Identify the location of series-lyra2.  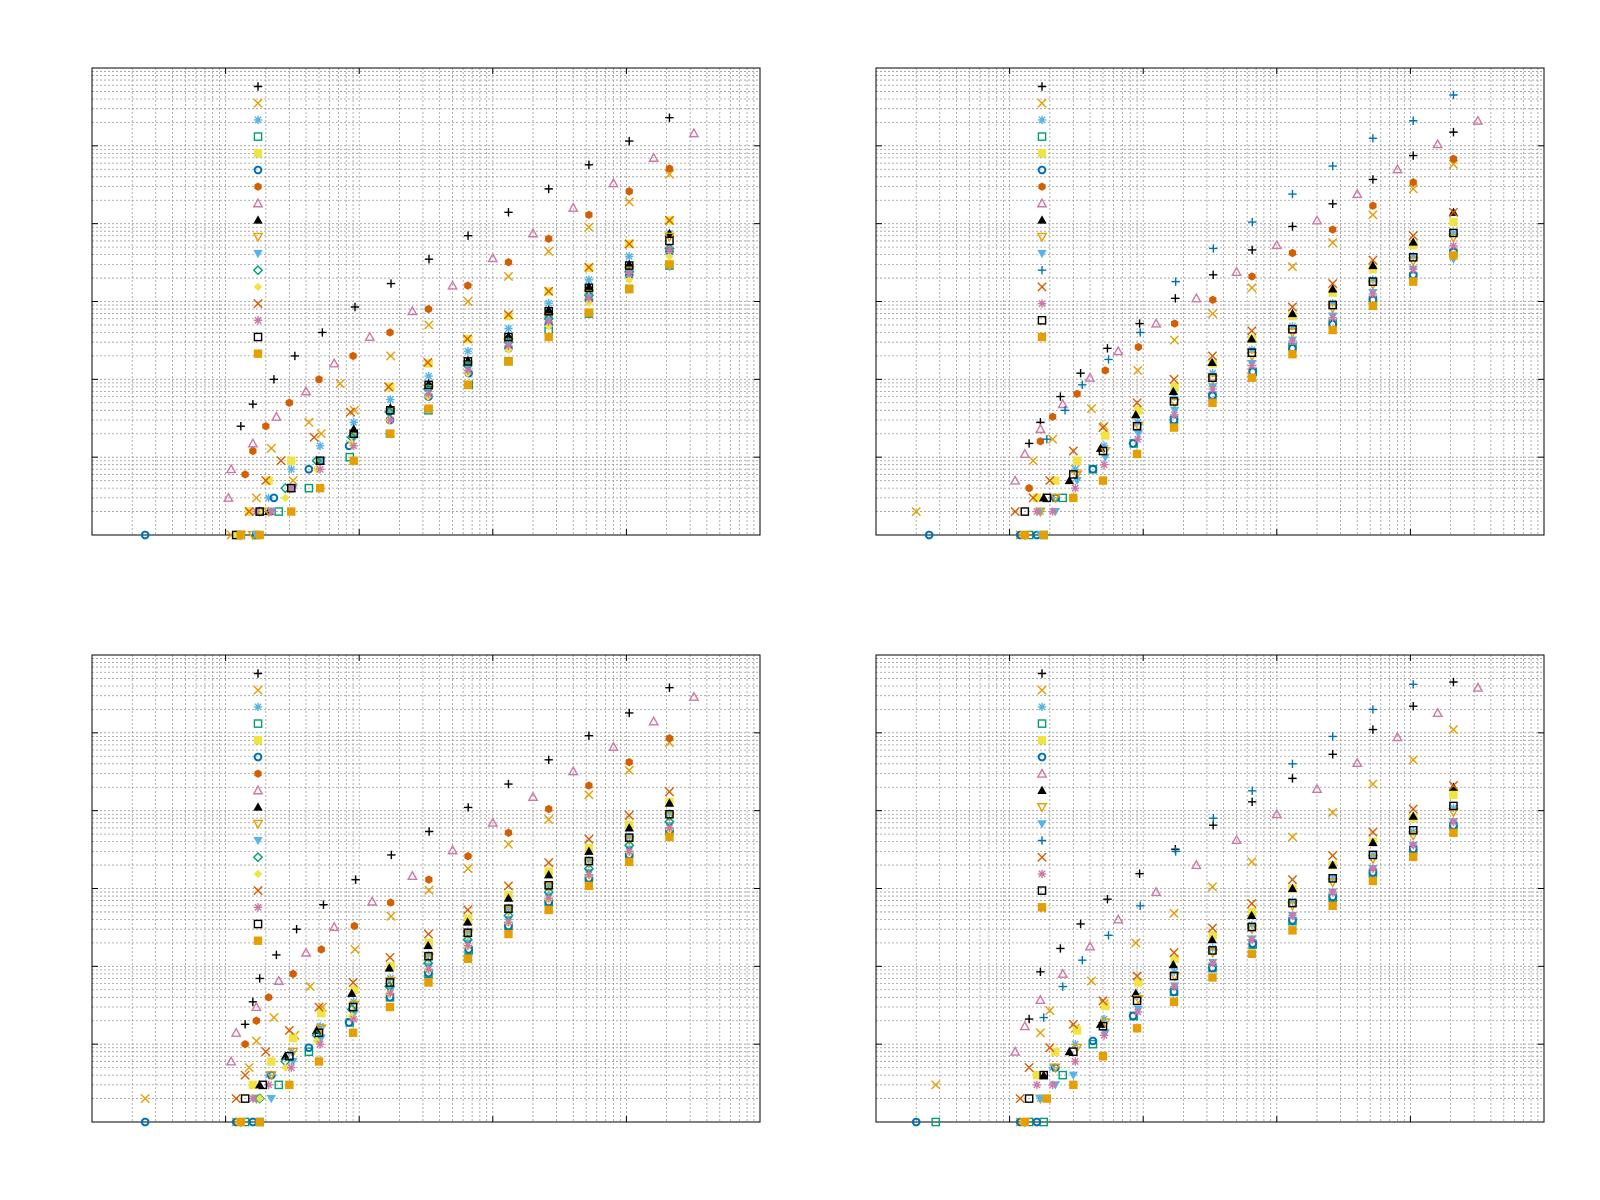
(455, 386).